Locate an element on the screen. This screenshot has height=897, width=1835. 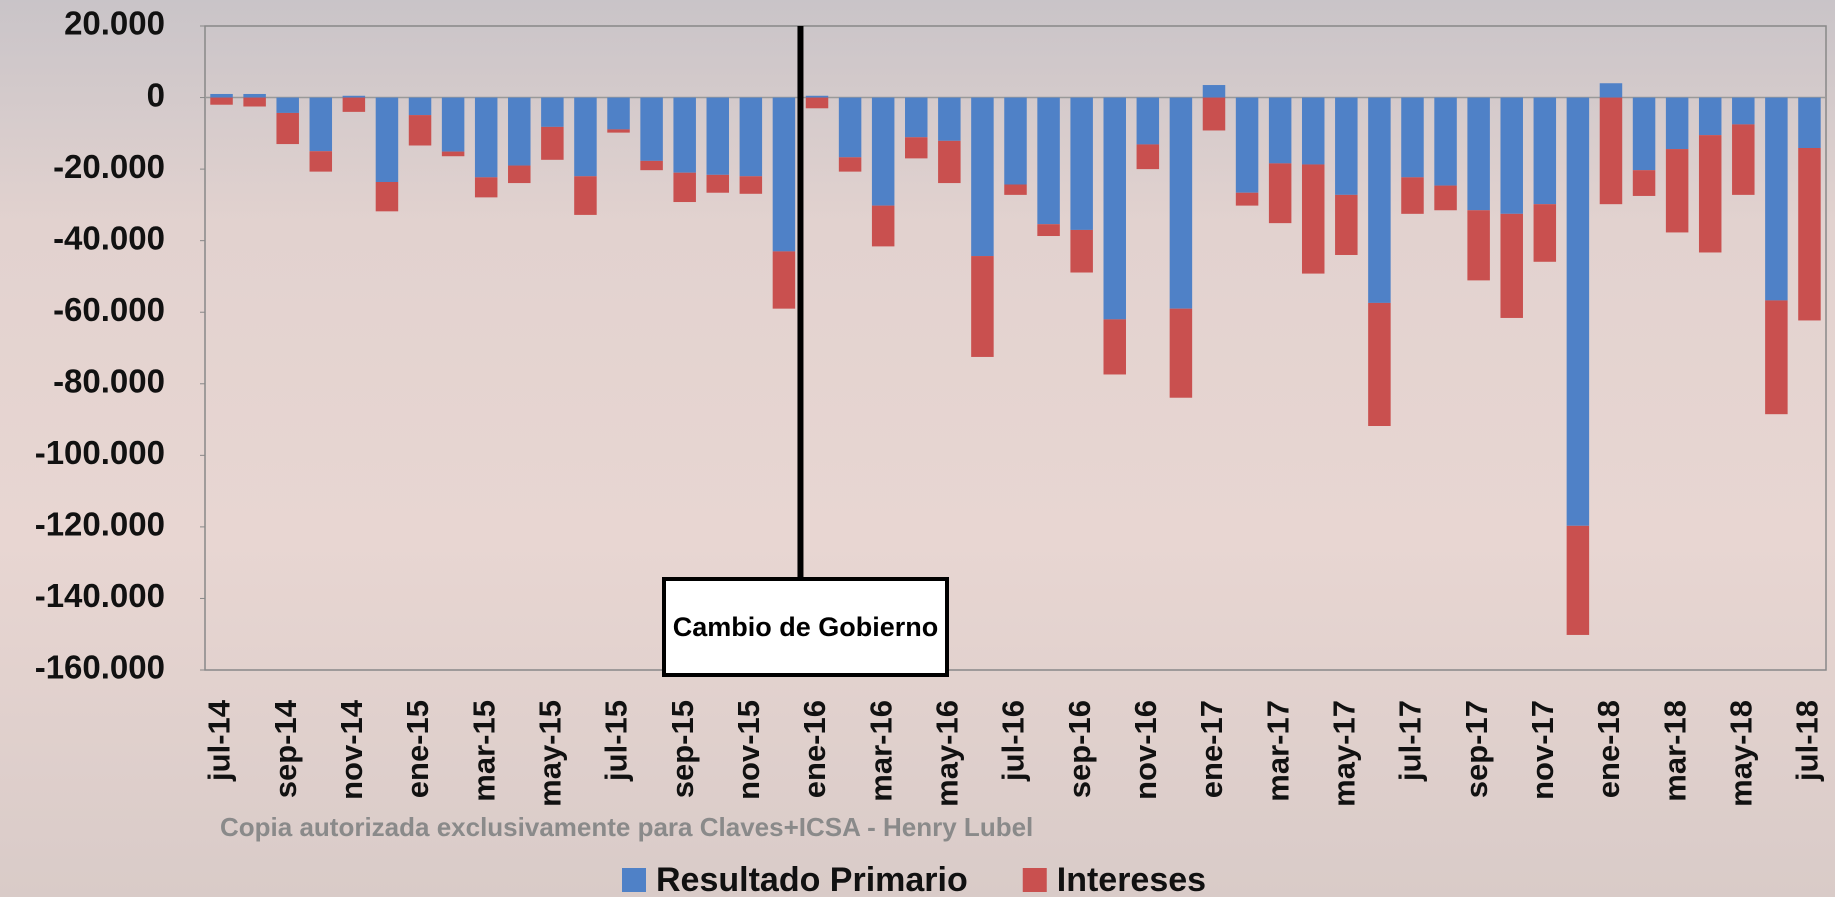
y-tick-label: 20.000 is located at coordinates (114, 23).